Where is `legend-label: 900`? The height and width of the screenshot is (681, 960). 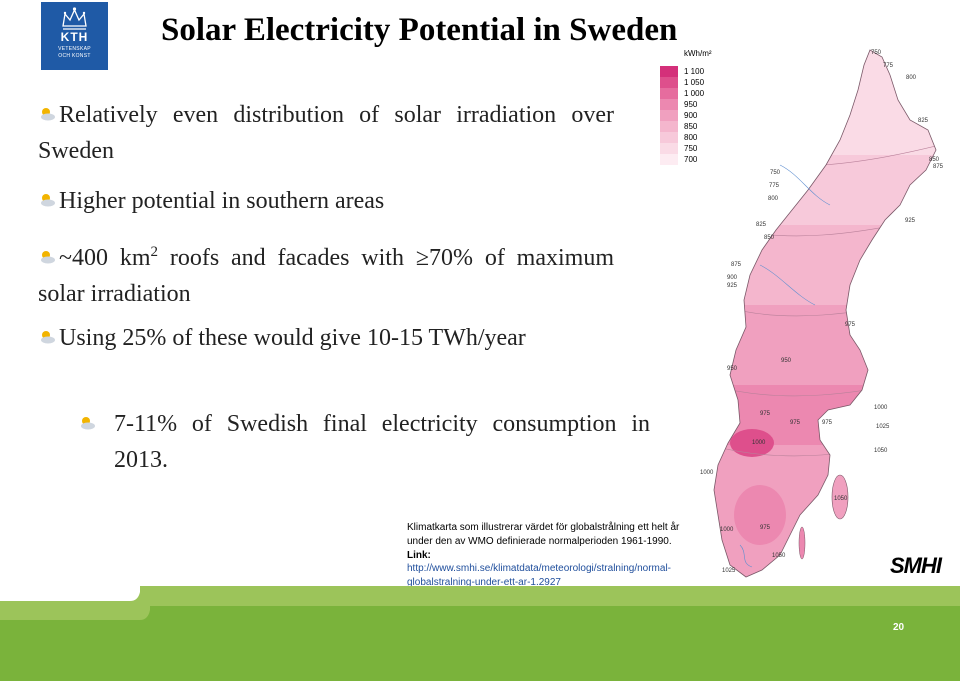
legend-label: 900 is located at coordinates (691, 115).